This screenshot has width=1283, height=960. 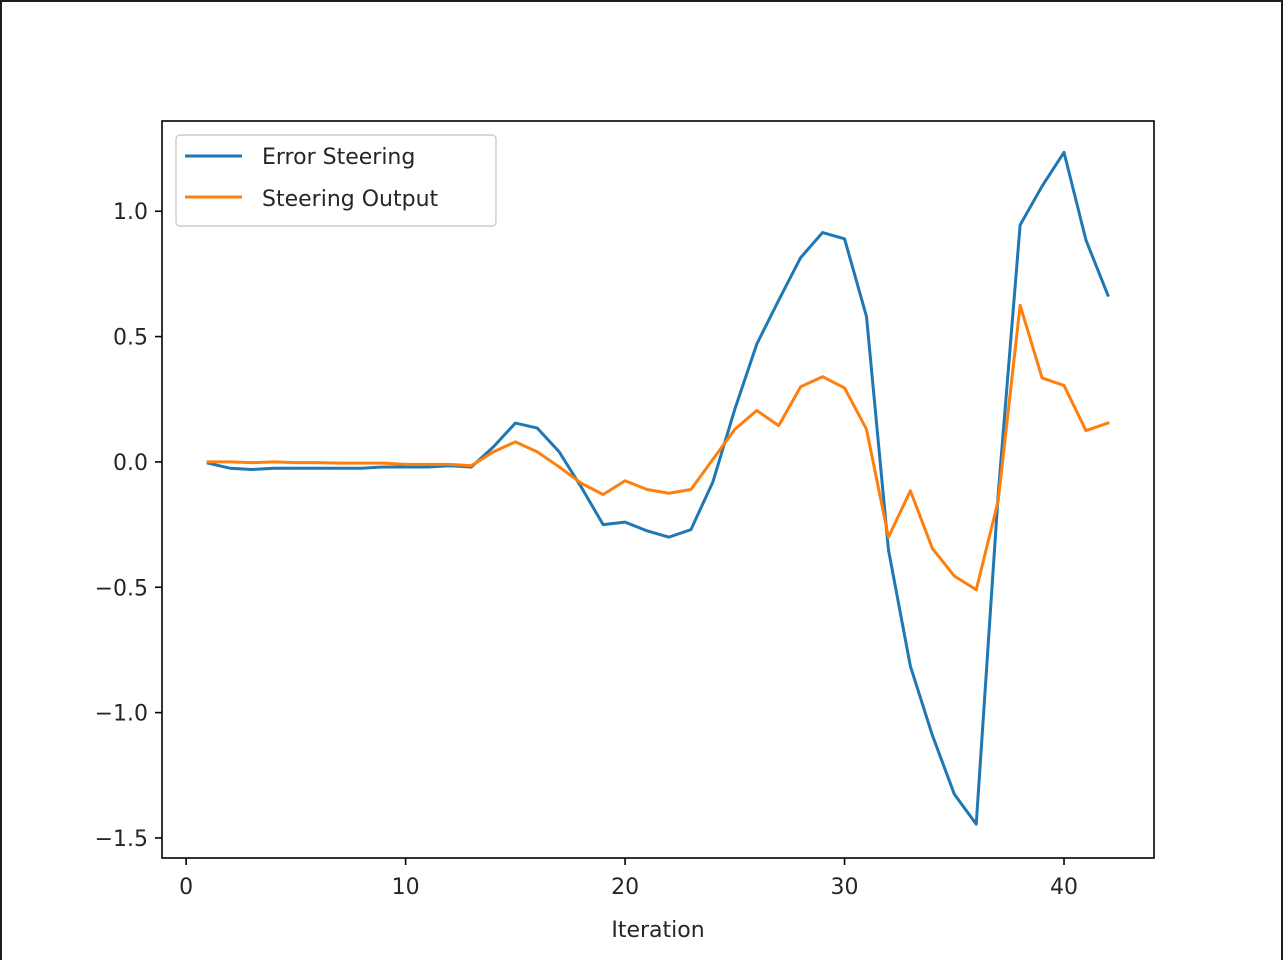 I want to click on x-axis: 0 10 20 30 40, so click(x=628, y=879).